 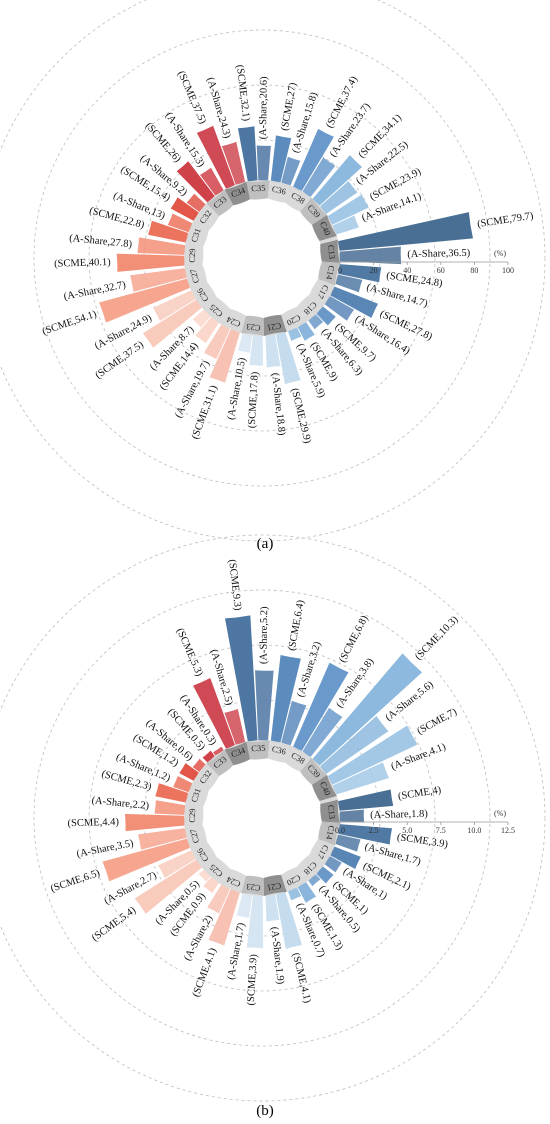 I want to click on category-segment-c39, so click(x=314, y=771).